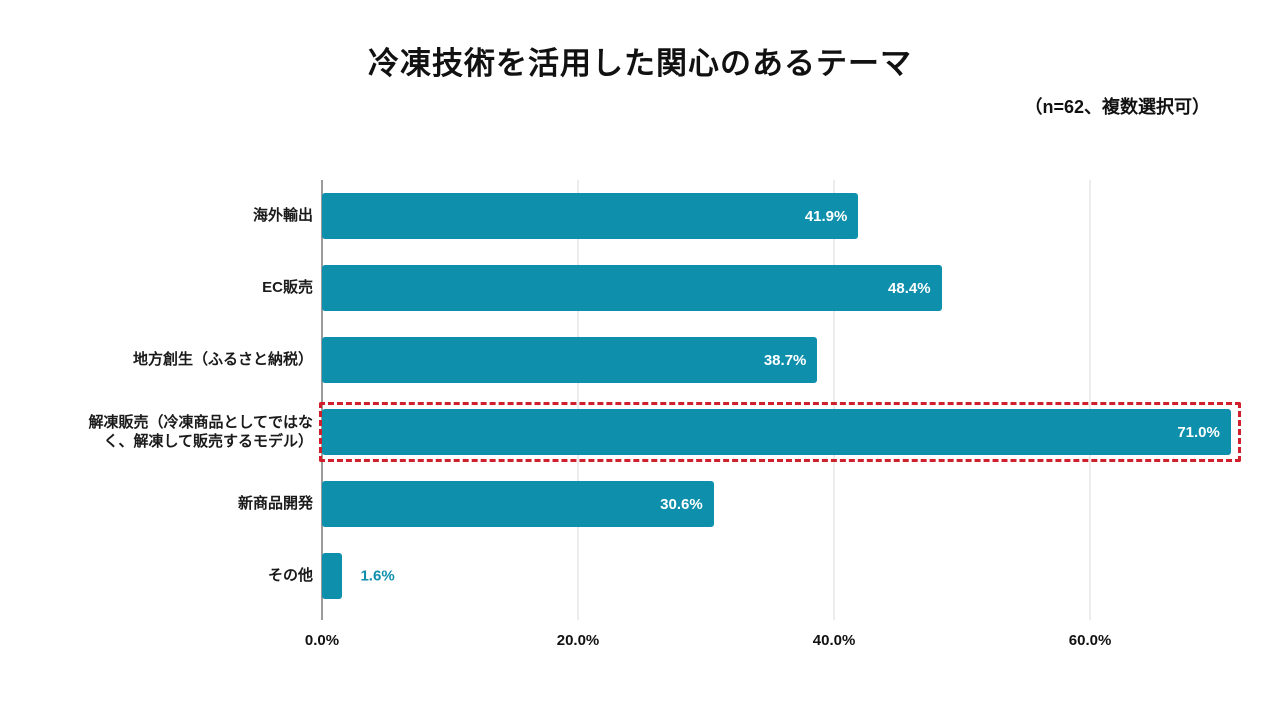 The image size is (1280, 720). I want to click on x-axis: 0.0% 20.0% 40.0% 60.0%, so click(770, 645).